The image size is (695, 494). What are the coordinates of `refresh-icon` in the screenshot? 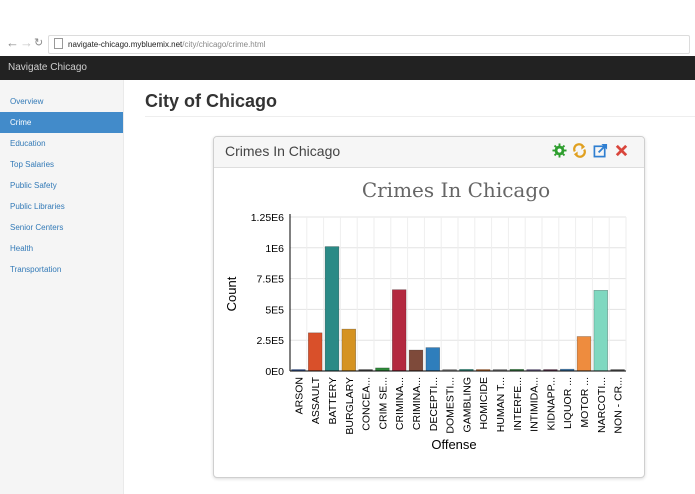 It's located at (579, 150).